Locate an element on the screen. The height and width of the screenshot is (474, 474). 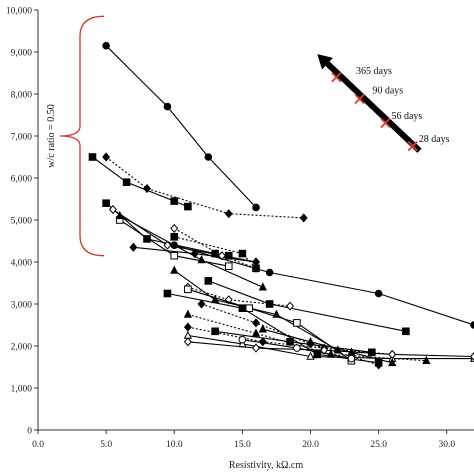
y-tick-label: 5,000 is located at coordinates (22, 222).